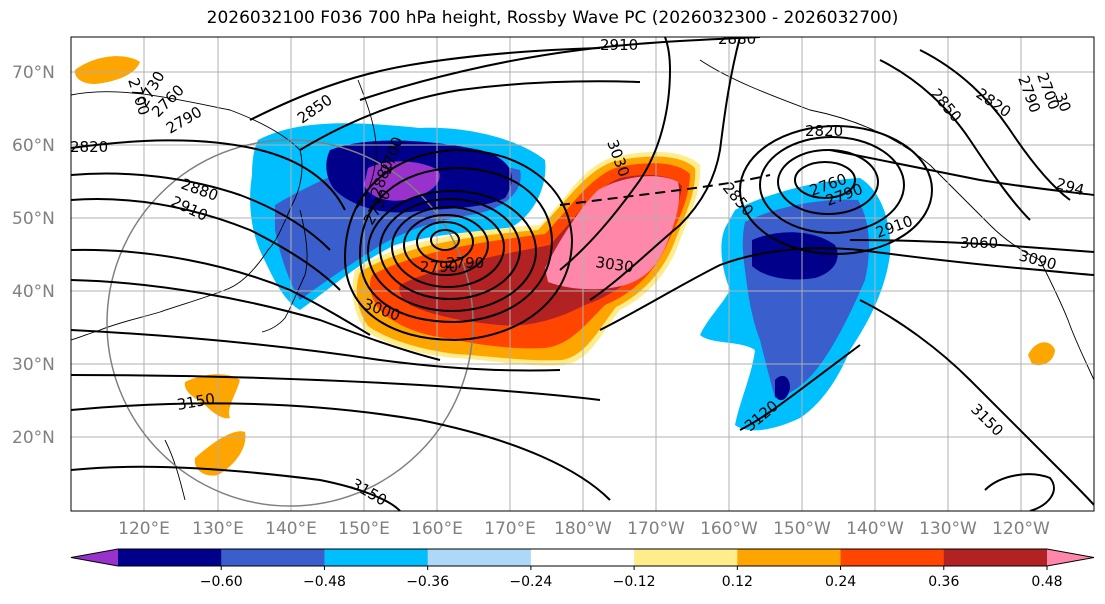 This screenshot has height=604, width=1105. I want to click on colorbar-tick-label: −0.60, so click(221, 582).